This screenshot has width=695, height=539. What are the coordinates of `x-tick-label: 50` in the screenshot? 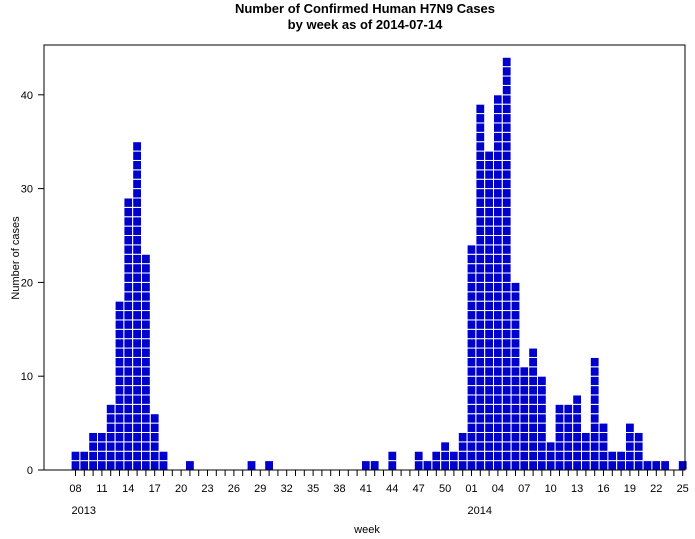 It's located at (445, 489).